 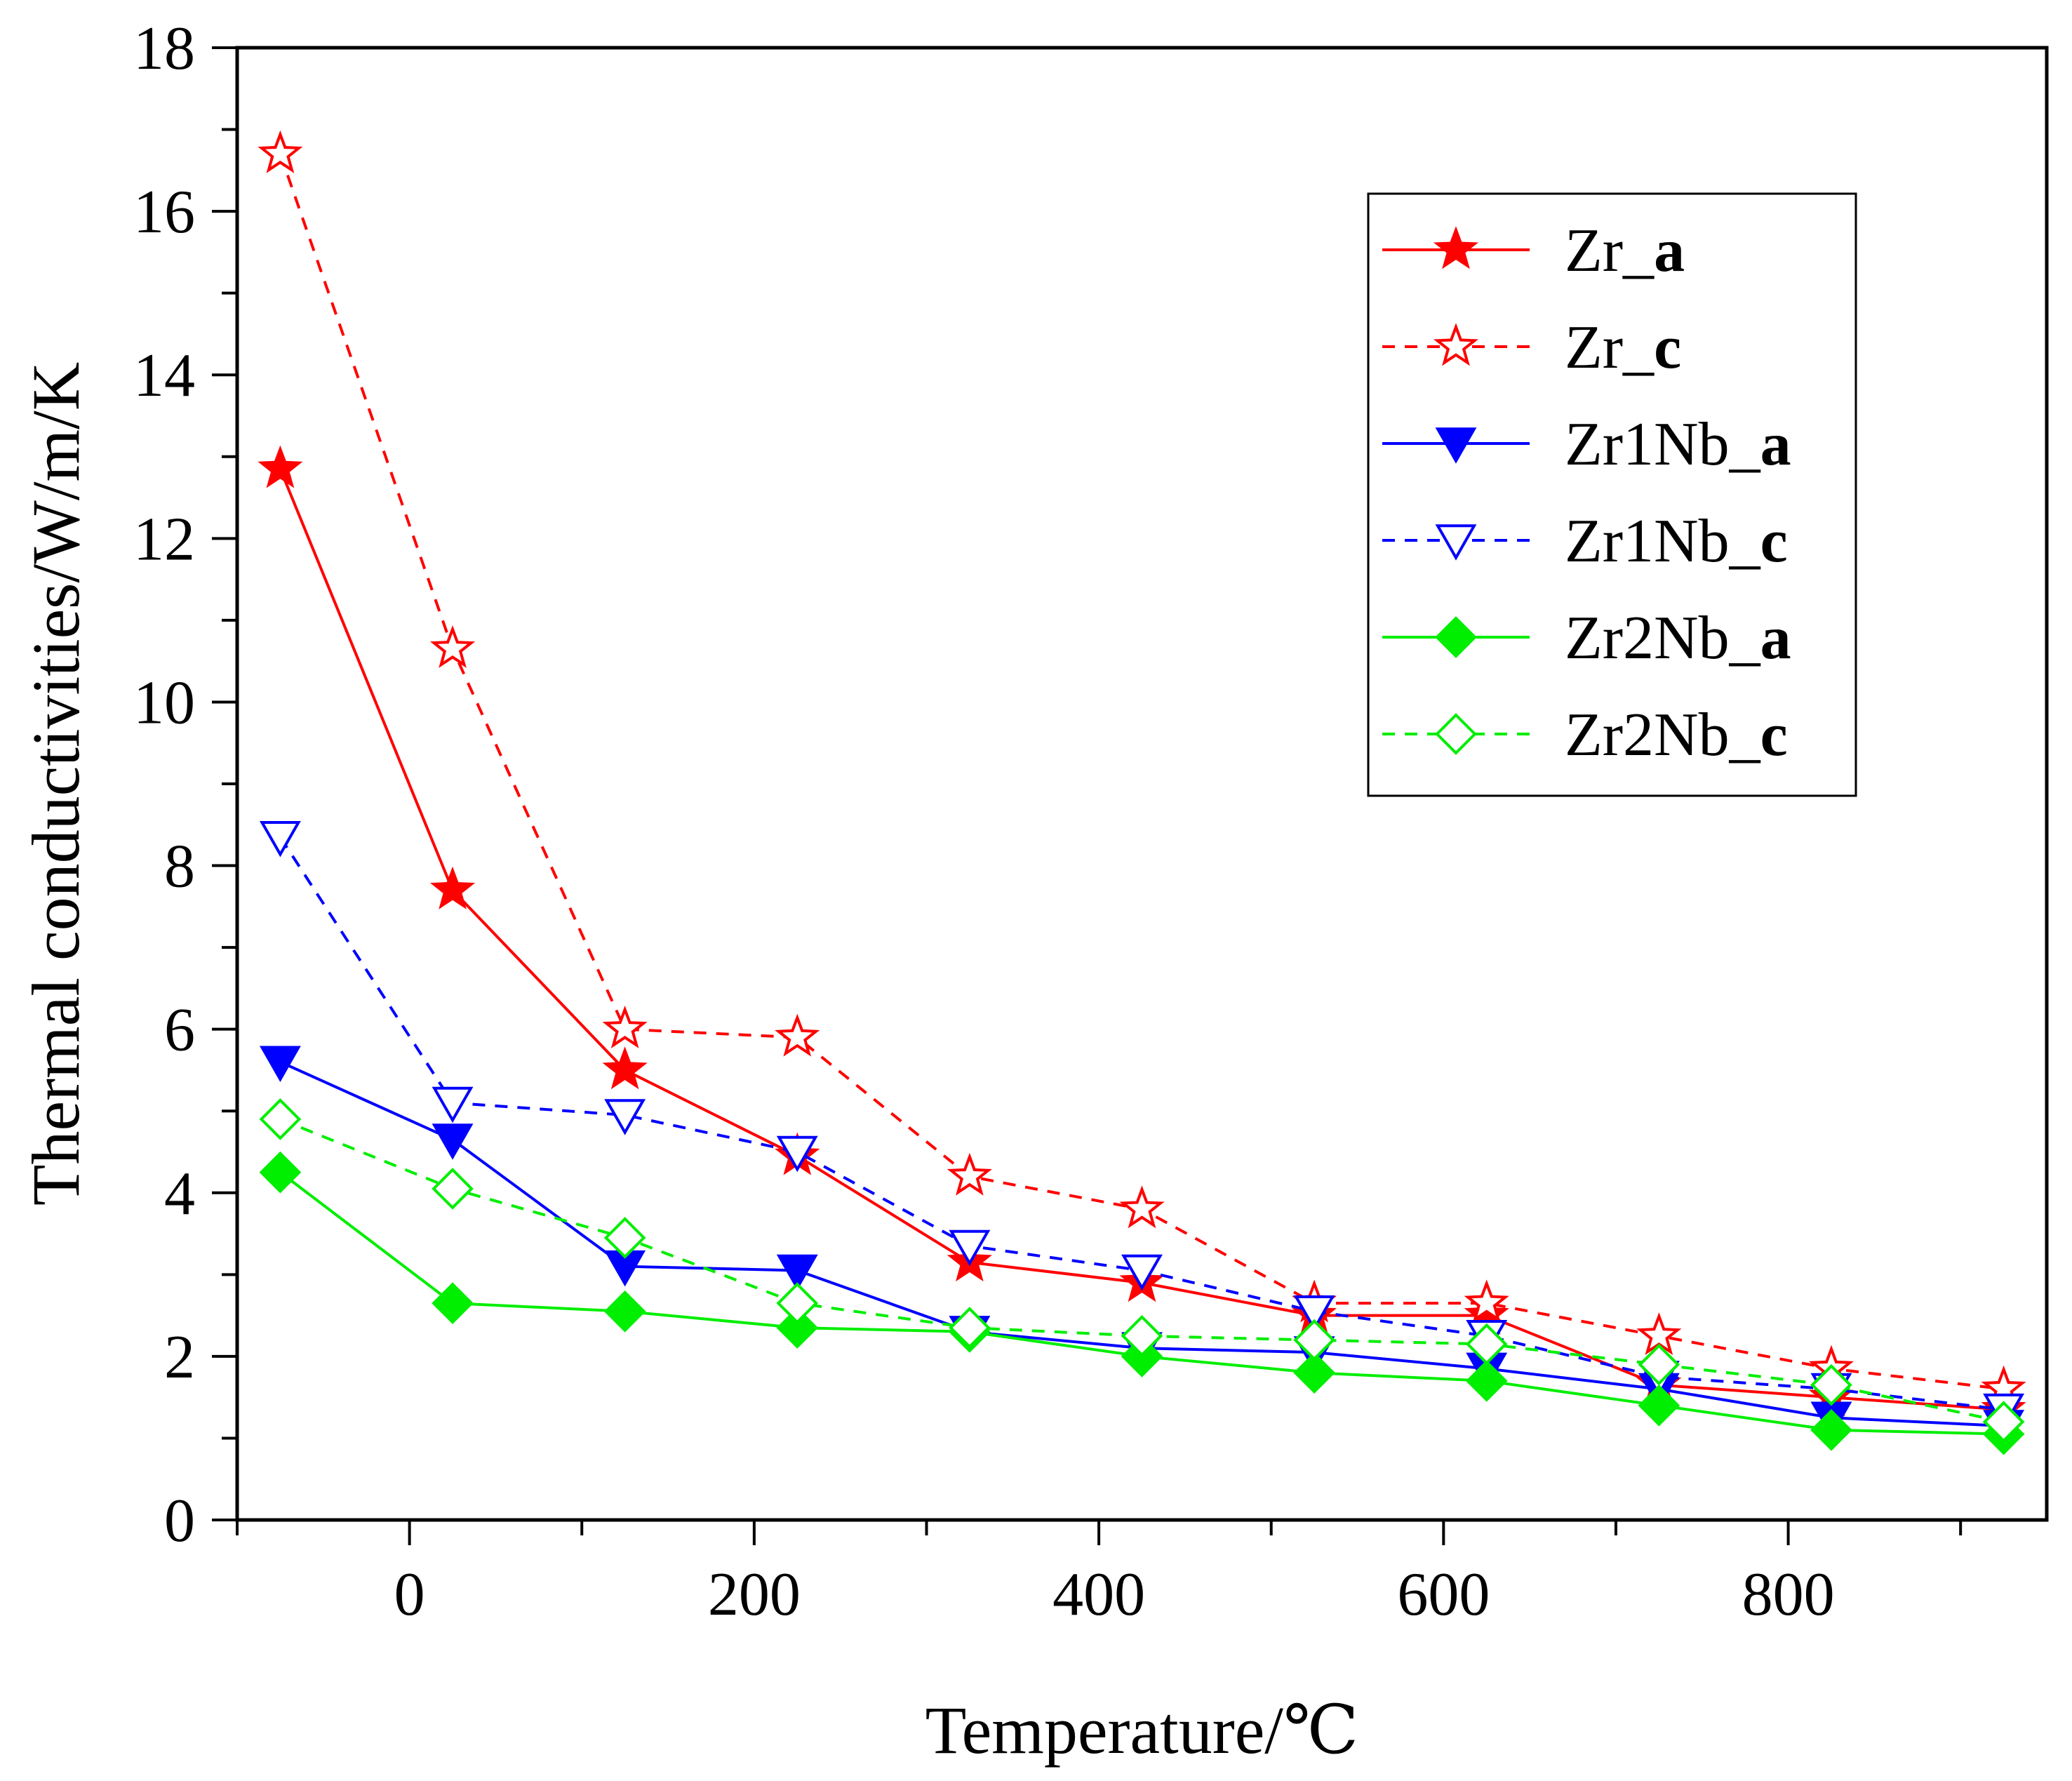 I want to click on legend-entry: Zr2Nb_a, so click(x=1586, y=638).